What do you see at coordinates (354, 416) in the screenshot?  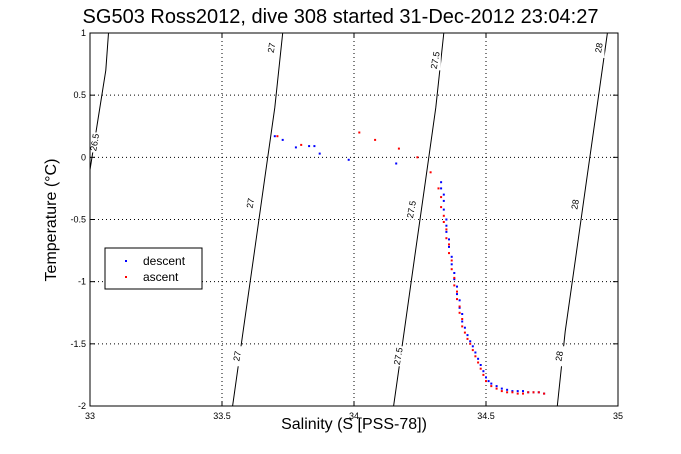 I see `x-tick-label: 34` at bounding box center [354, 416].